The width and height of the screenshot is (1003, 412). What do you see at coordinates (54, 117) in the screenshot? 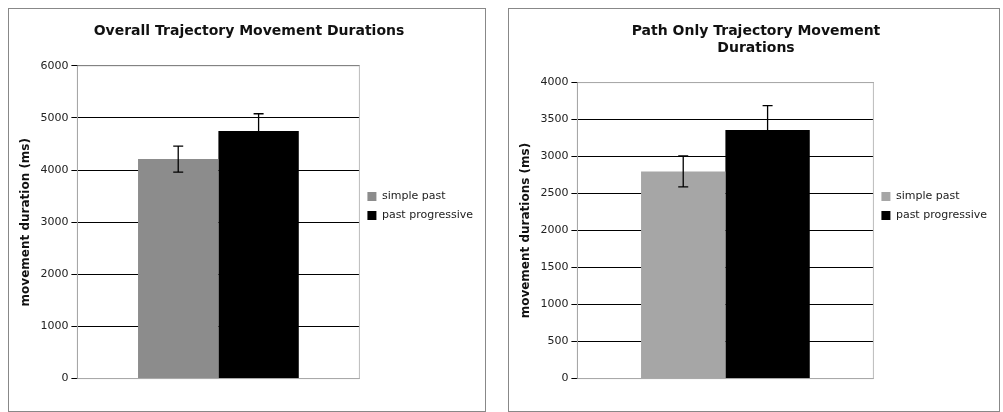
I see `y-tick-label: 5000` at bounding box center [54, 117].